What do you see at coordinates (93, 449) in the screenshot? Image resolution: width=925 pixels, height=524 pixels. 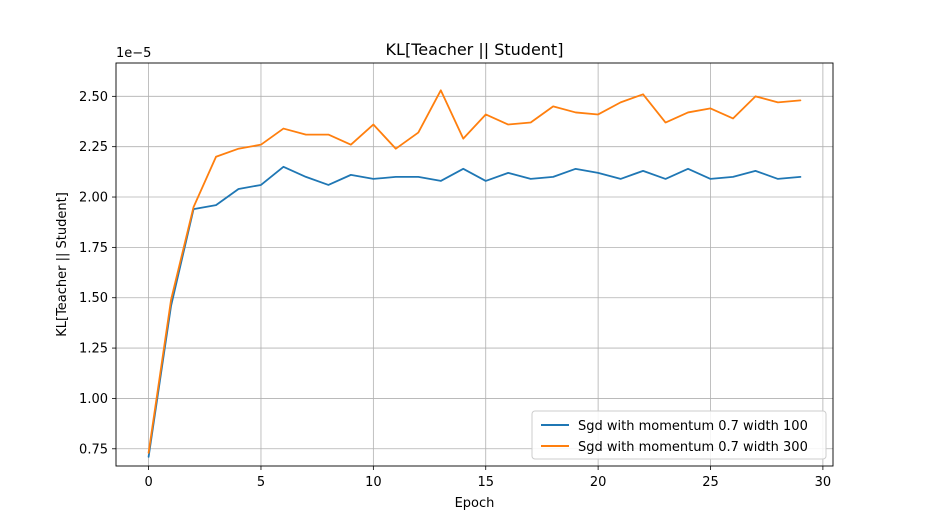 I see `y-tick-label: 0.75` at bounding box center [93, 449].